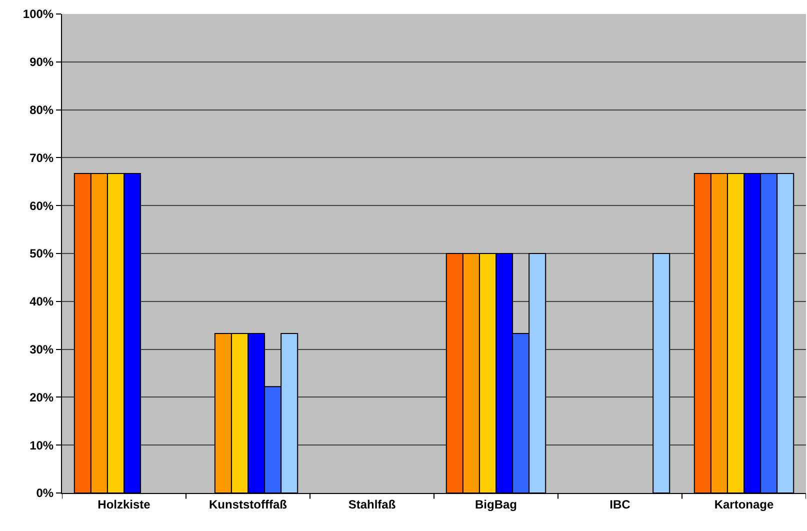 This screenshot has width=807, height=531. What do you see at coordinates (372, 504) in the screenshot?
I see `x-tick-label: Stahlfaß` at bounding box center [372, 504].